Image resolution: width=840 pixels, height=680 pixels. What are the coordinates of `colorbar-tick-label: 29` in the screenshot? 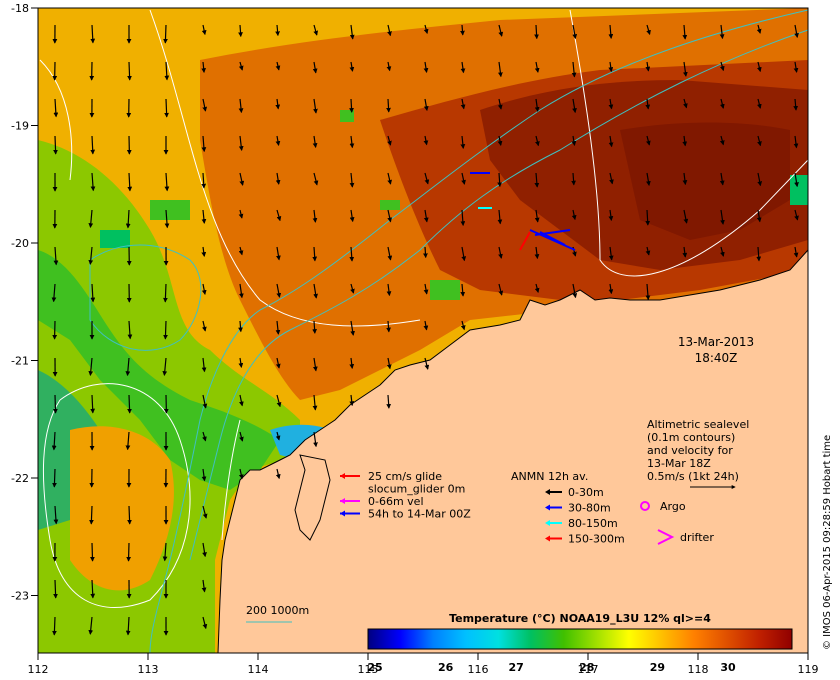 It's located at (657, 667).